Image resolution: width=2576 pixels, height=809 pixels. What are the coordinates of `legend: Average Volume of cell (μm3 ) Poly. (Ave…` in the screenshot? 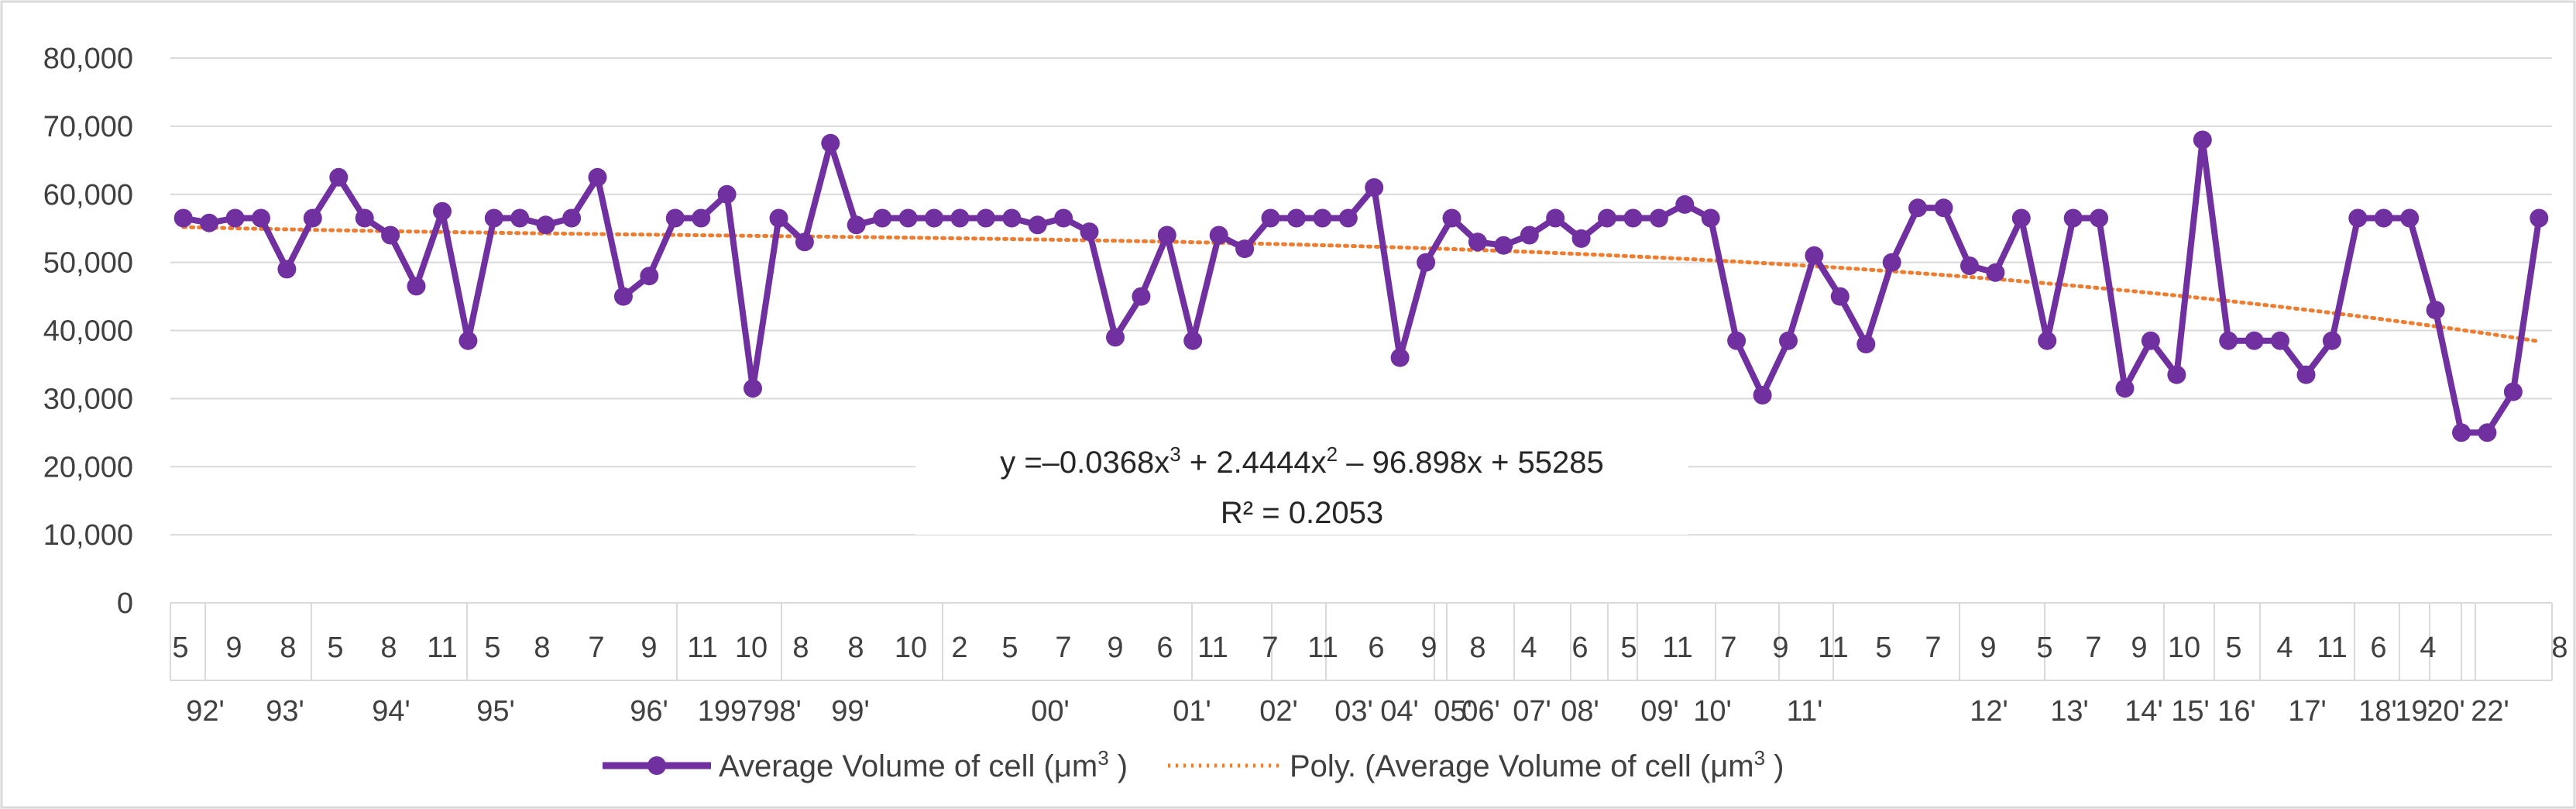 It's located at (1193, 764).